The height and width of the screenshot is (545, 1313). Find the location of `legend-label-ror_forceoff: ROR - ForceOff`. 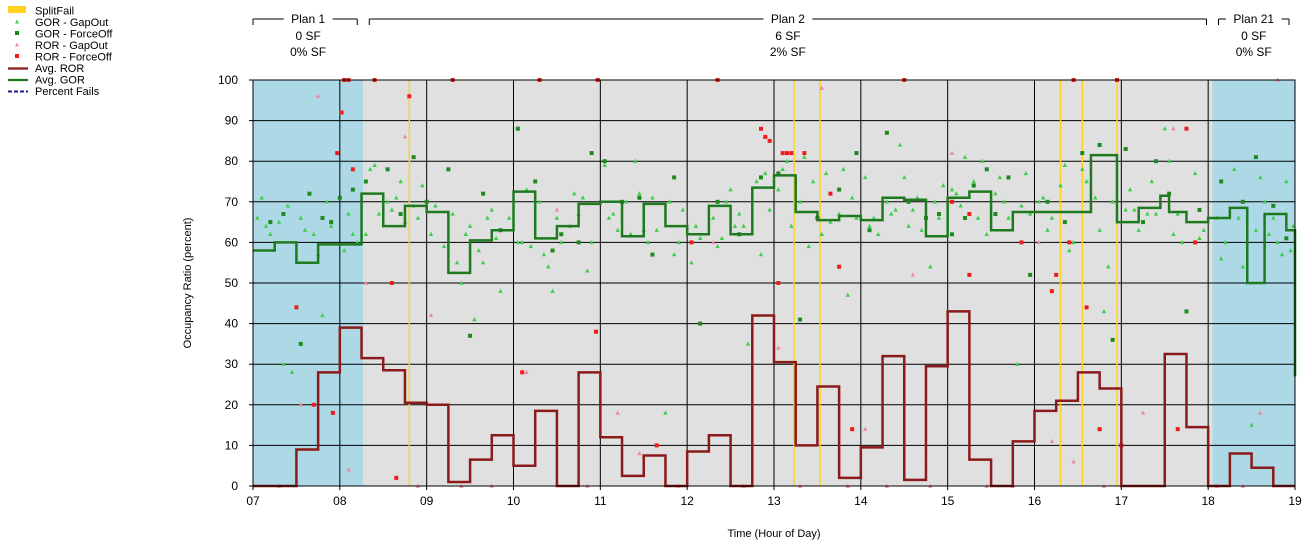

legend-label-ror_forceoff: ROR - ForceOff is located at coordinates (74, 58).